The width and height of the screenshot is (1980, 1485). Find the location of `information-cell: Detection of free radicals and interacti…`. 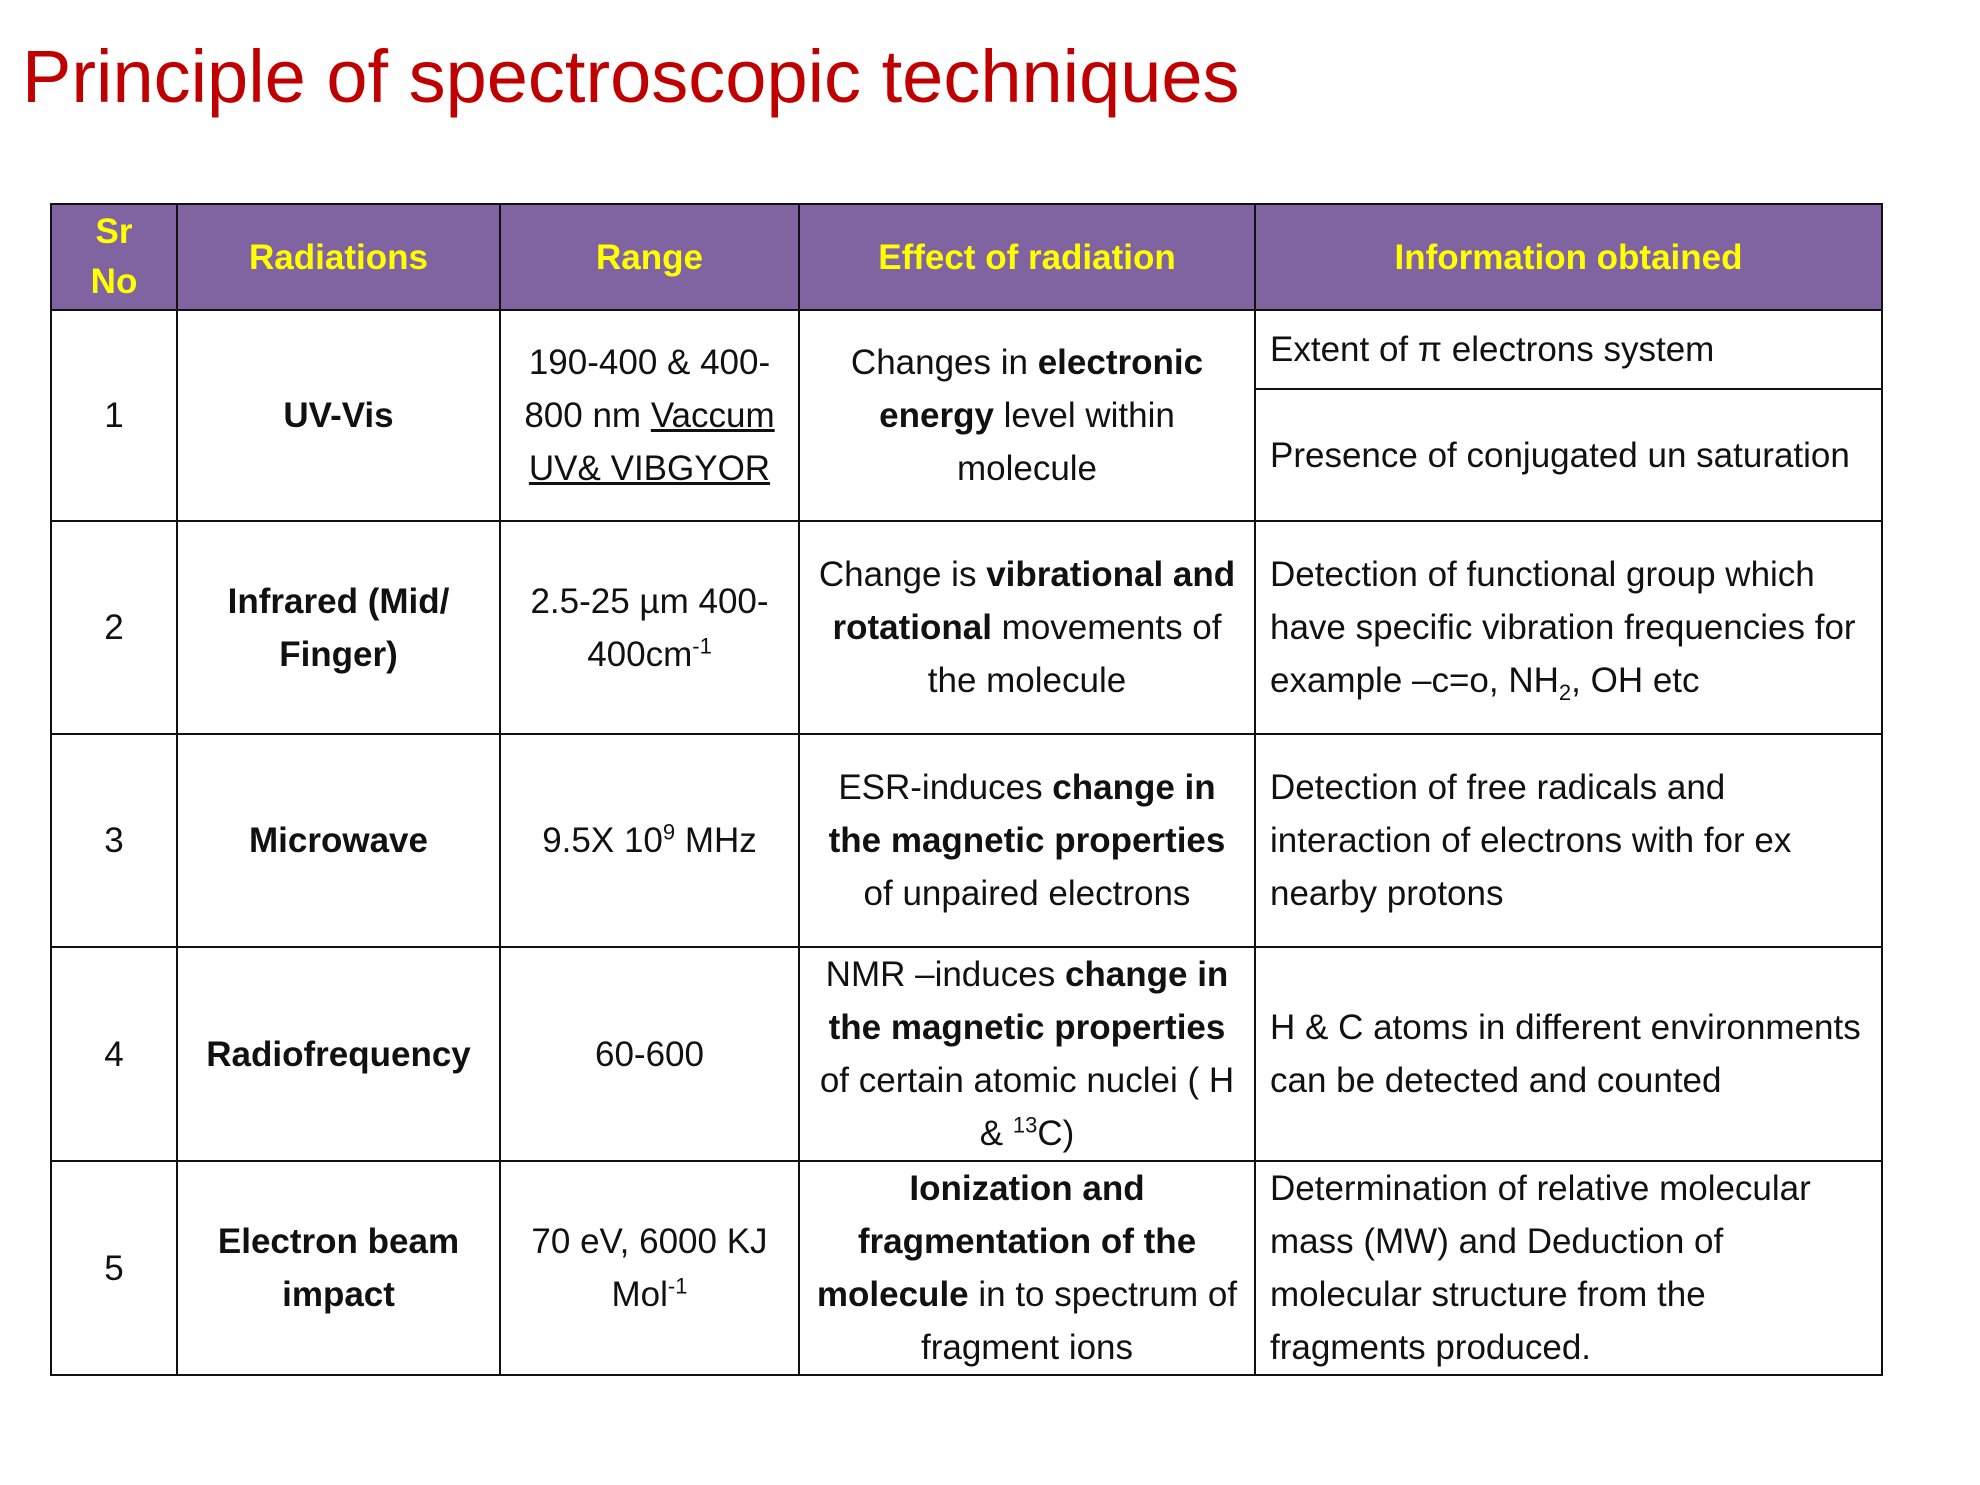

information-cell: Detection of free radicals and interacti… is located at coordinates (1568, 840).